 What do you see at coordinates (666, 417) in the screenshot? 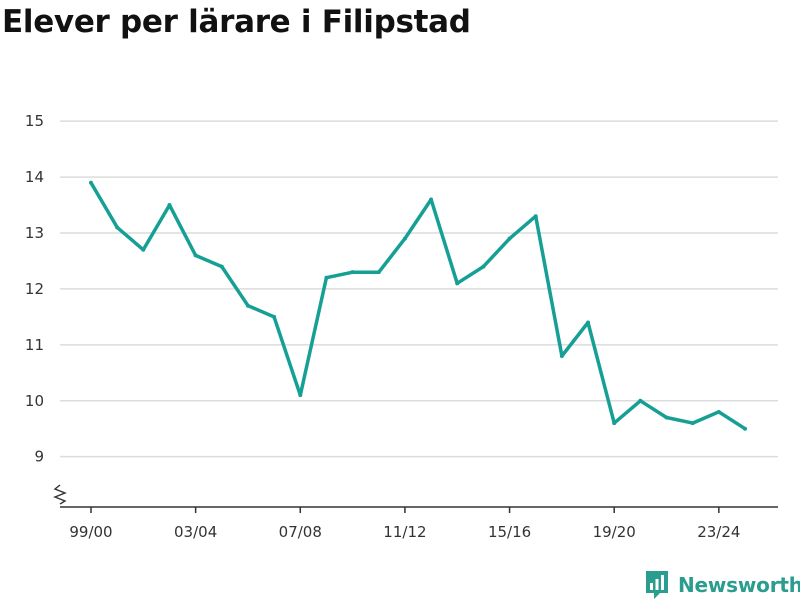
I see `data-point-21/22` at bounding box center [666, 417].